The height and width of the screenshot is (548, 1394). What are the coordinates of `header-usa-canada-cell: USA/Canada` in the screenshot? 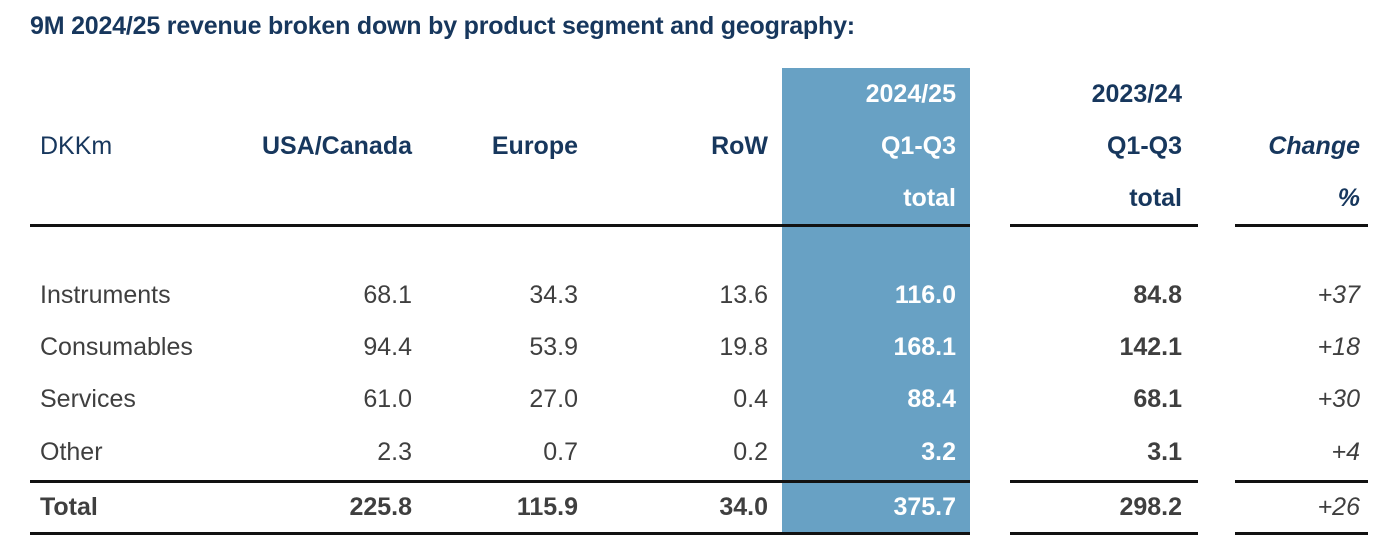 It's located at (331, 147).